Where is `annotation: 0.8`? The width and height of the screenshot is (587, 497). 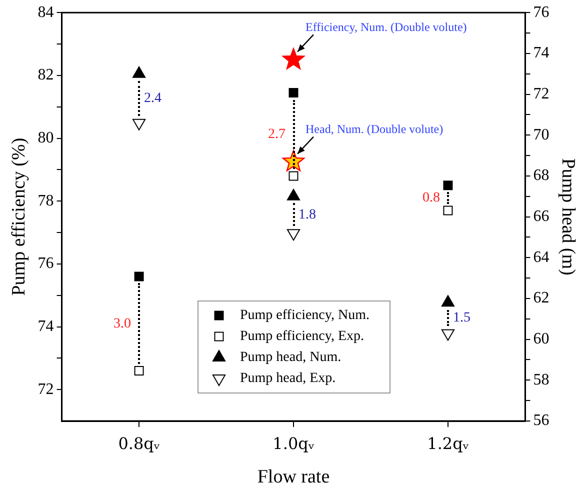 annotation: 0.8 is located at coordinates (431, 198).